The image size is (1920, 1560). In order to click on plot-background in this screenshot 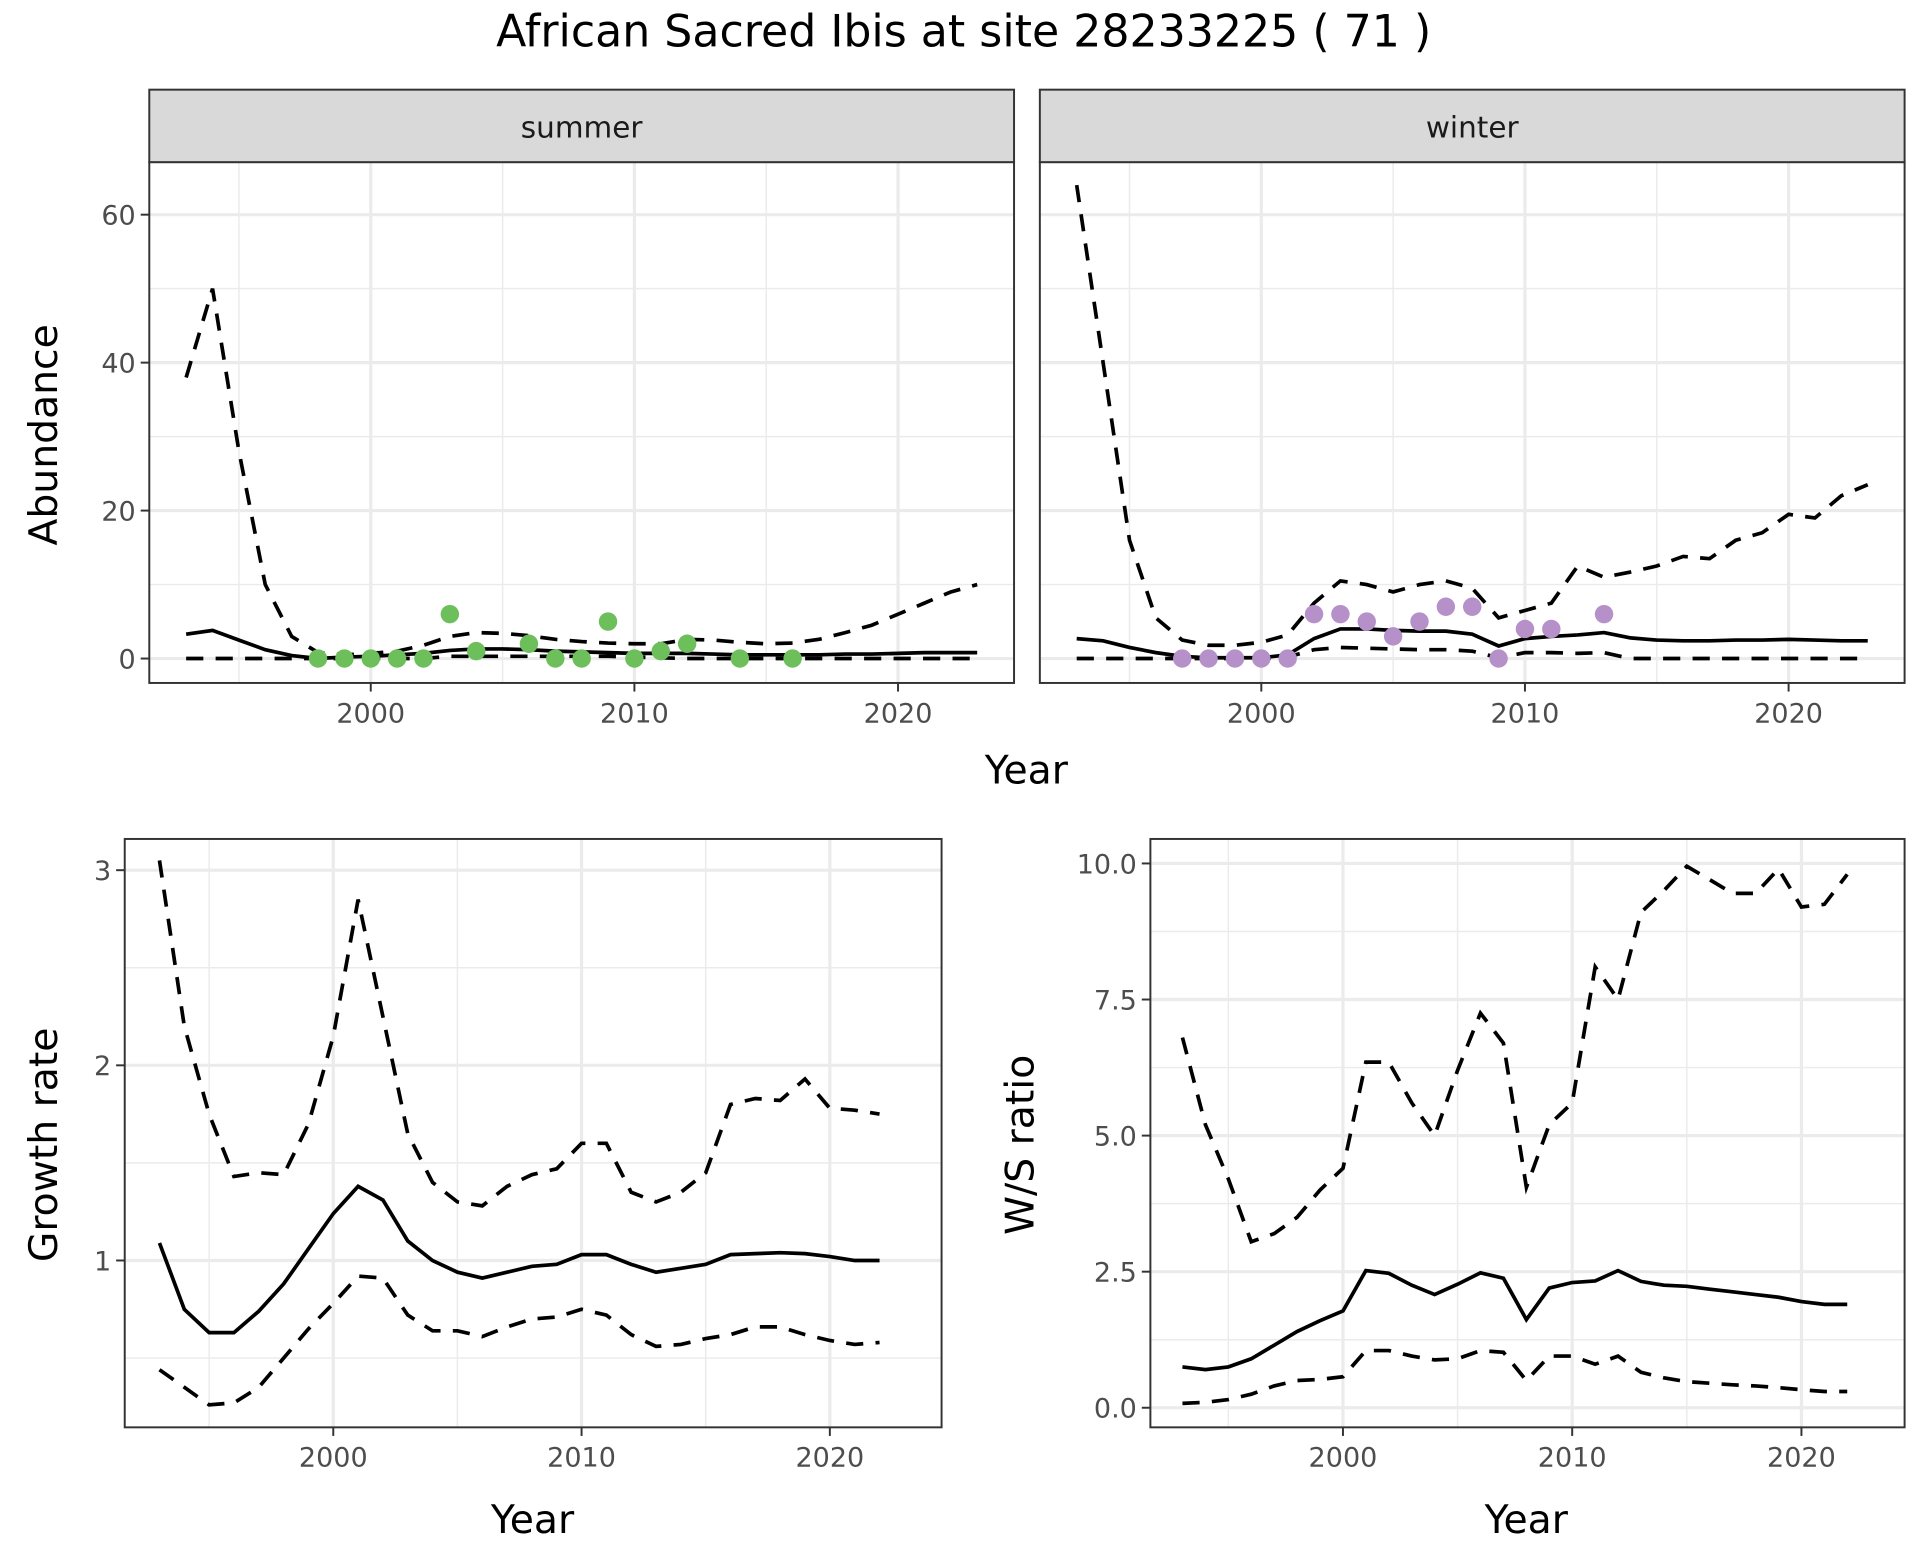, I will do `click(1527, 1133)`.